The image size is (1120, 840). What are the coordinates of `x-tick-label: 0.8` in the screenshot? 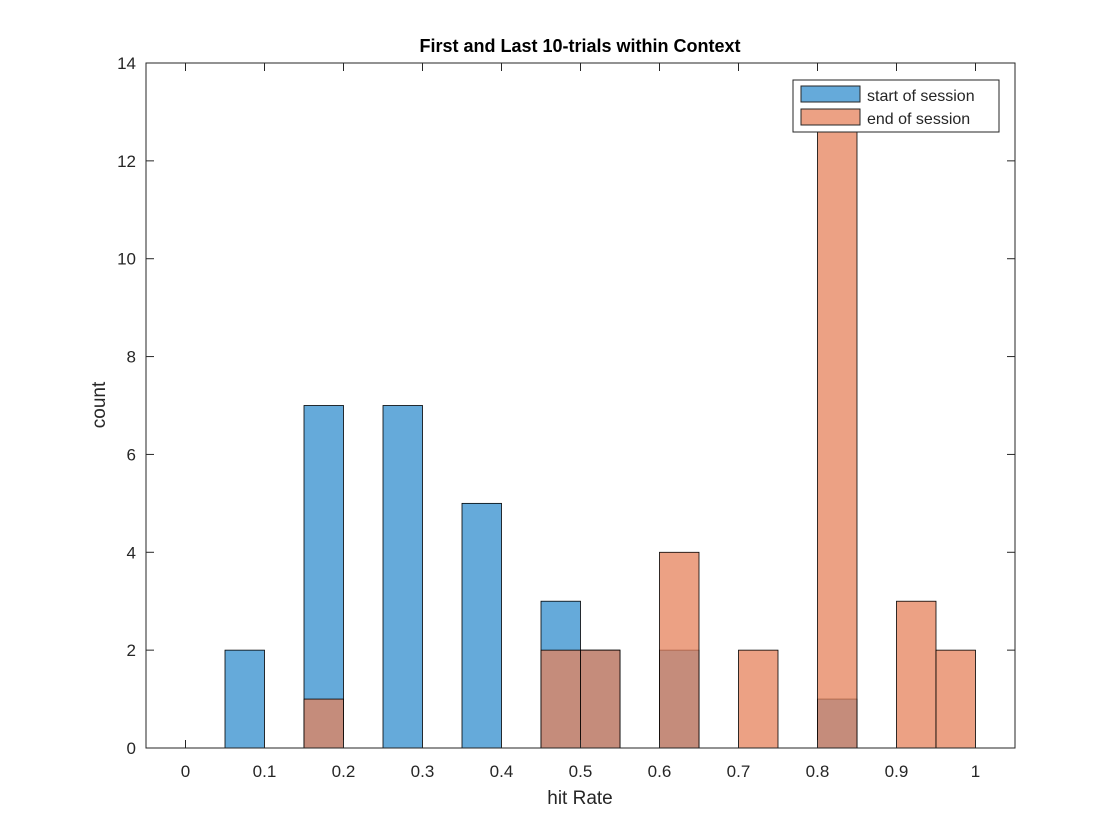 It's located at (818, 771).